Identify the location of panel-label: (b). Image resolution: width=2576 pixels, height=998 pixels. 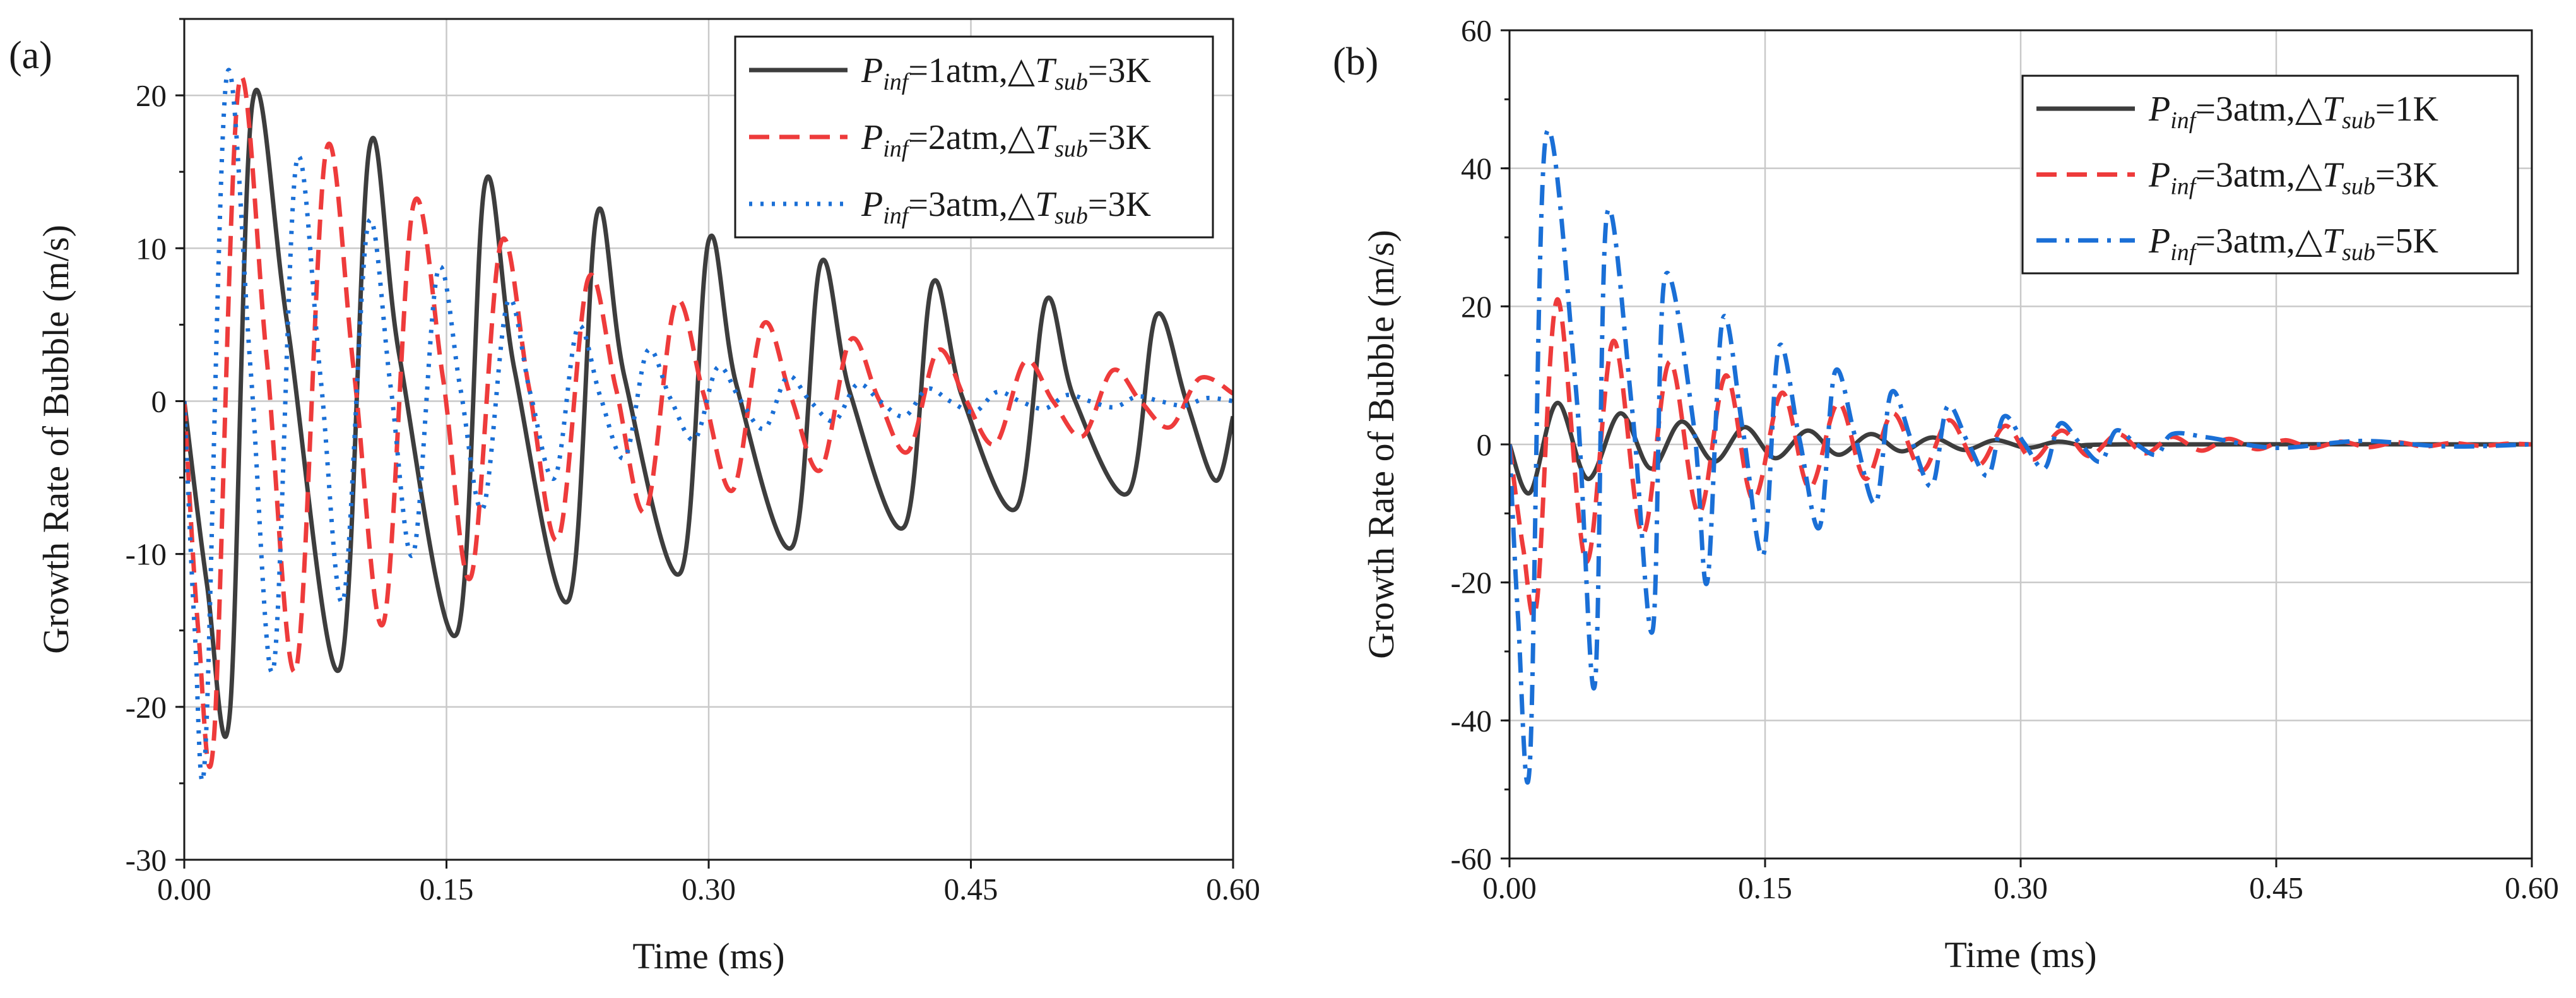
(1355, 61).